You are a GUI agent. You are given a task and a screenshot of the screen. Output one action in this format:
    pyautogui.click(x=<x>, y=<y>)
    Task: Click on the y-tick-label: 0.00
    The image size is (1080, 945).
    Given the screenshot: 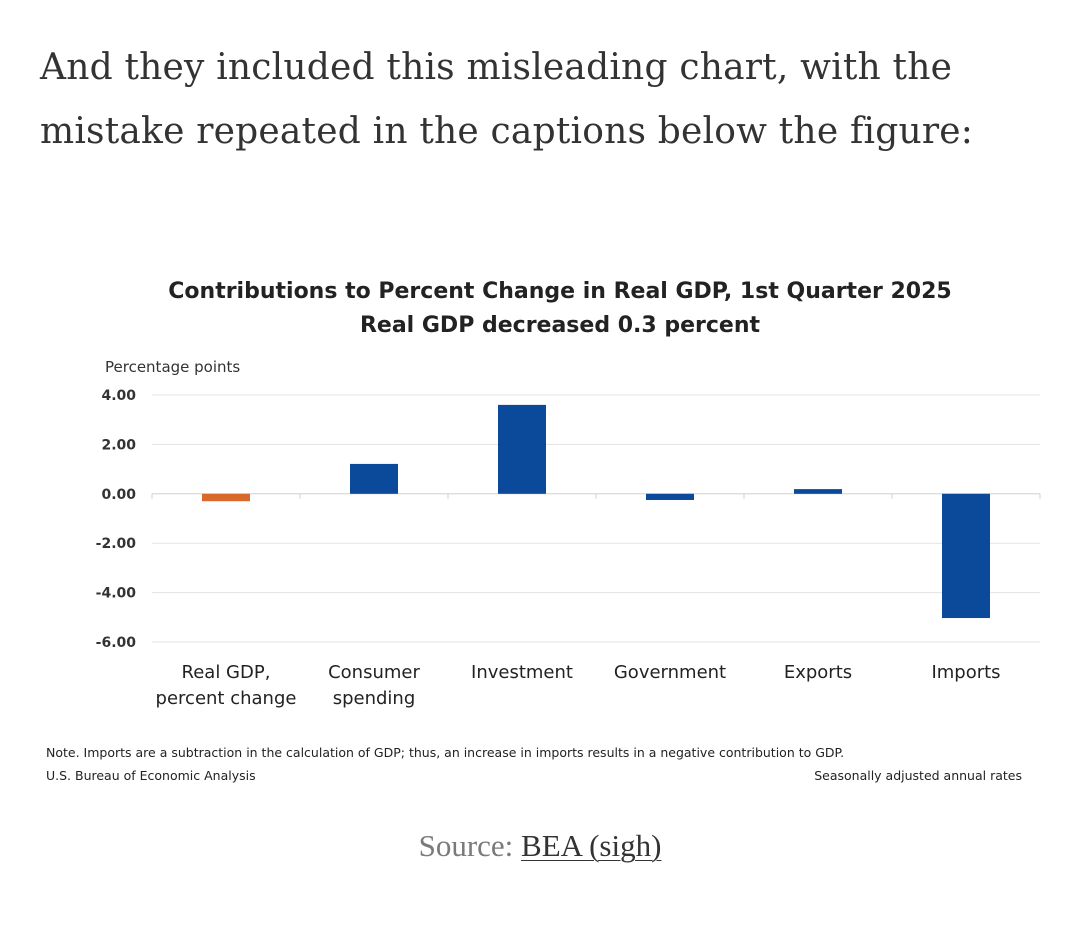 What is the action you would take?
    pyautogui.click(x=118, y=495)
    